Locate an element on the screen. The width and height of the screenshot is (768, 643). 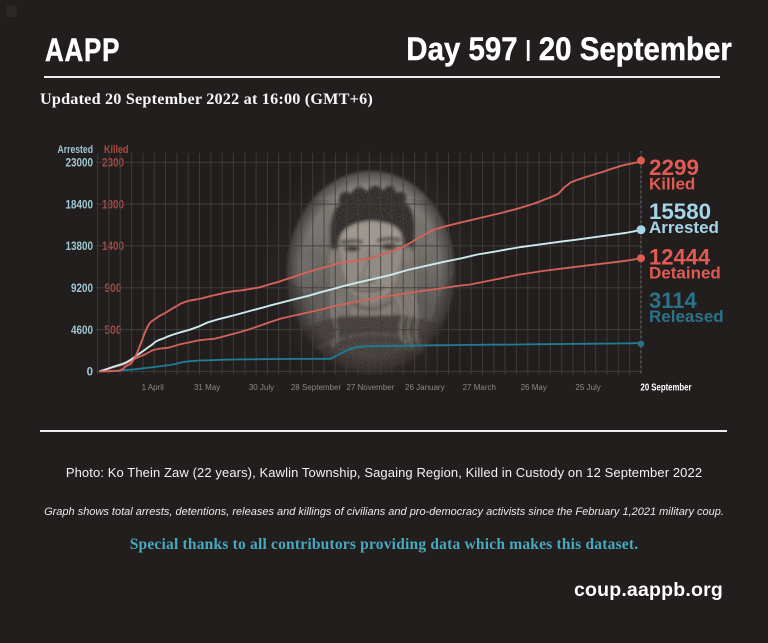
svg-text: 25 July is located at coordinates (587, 387).